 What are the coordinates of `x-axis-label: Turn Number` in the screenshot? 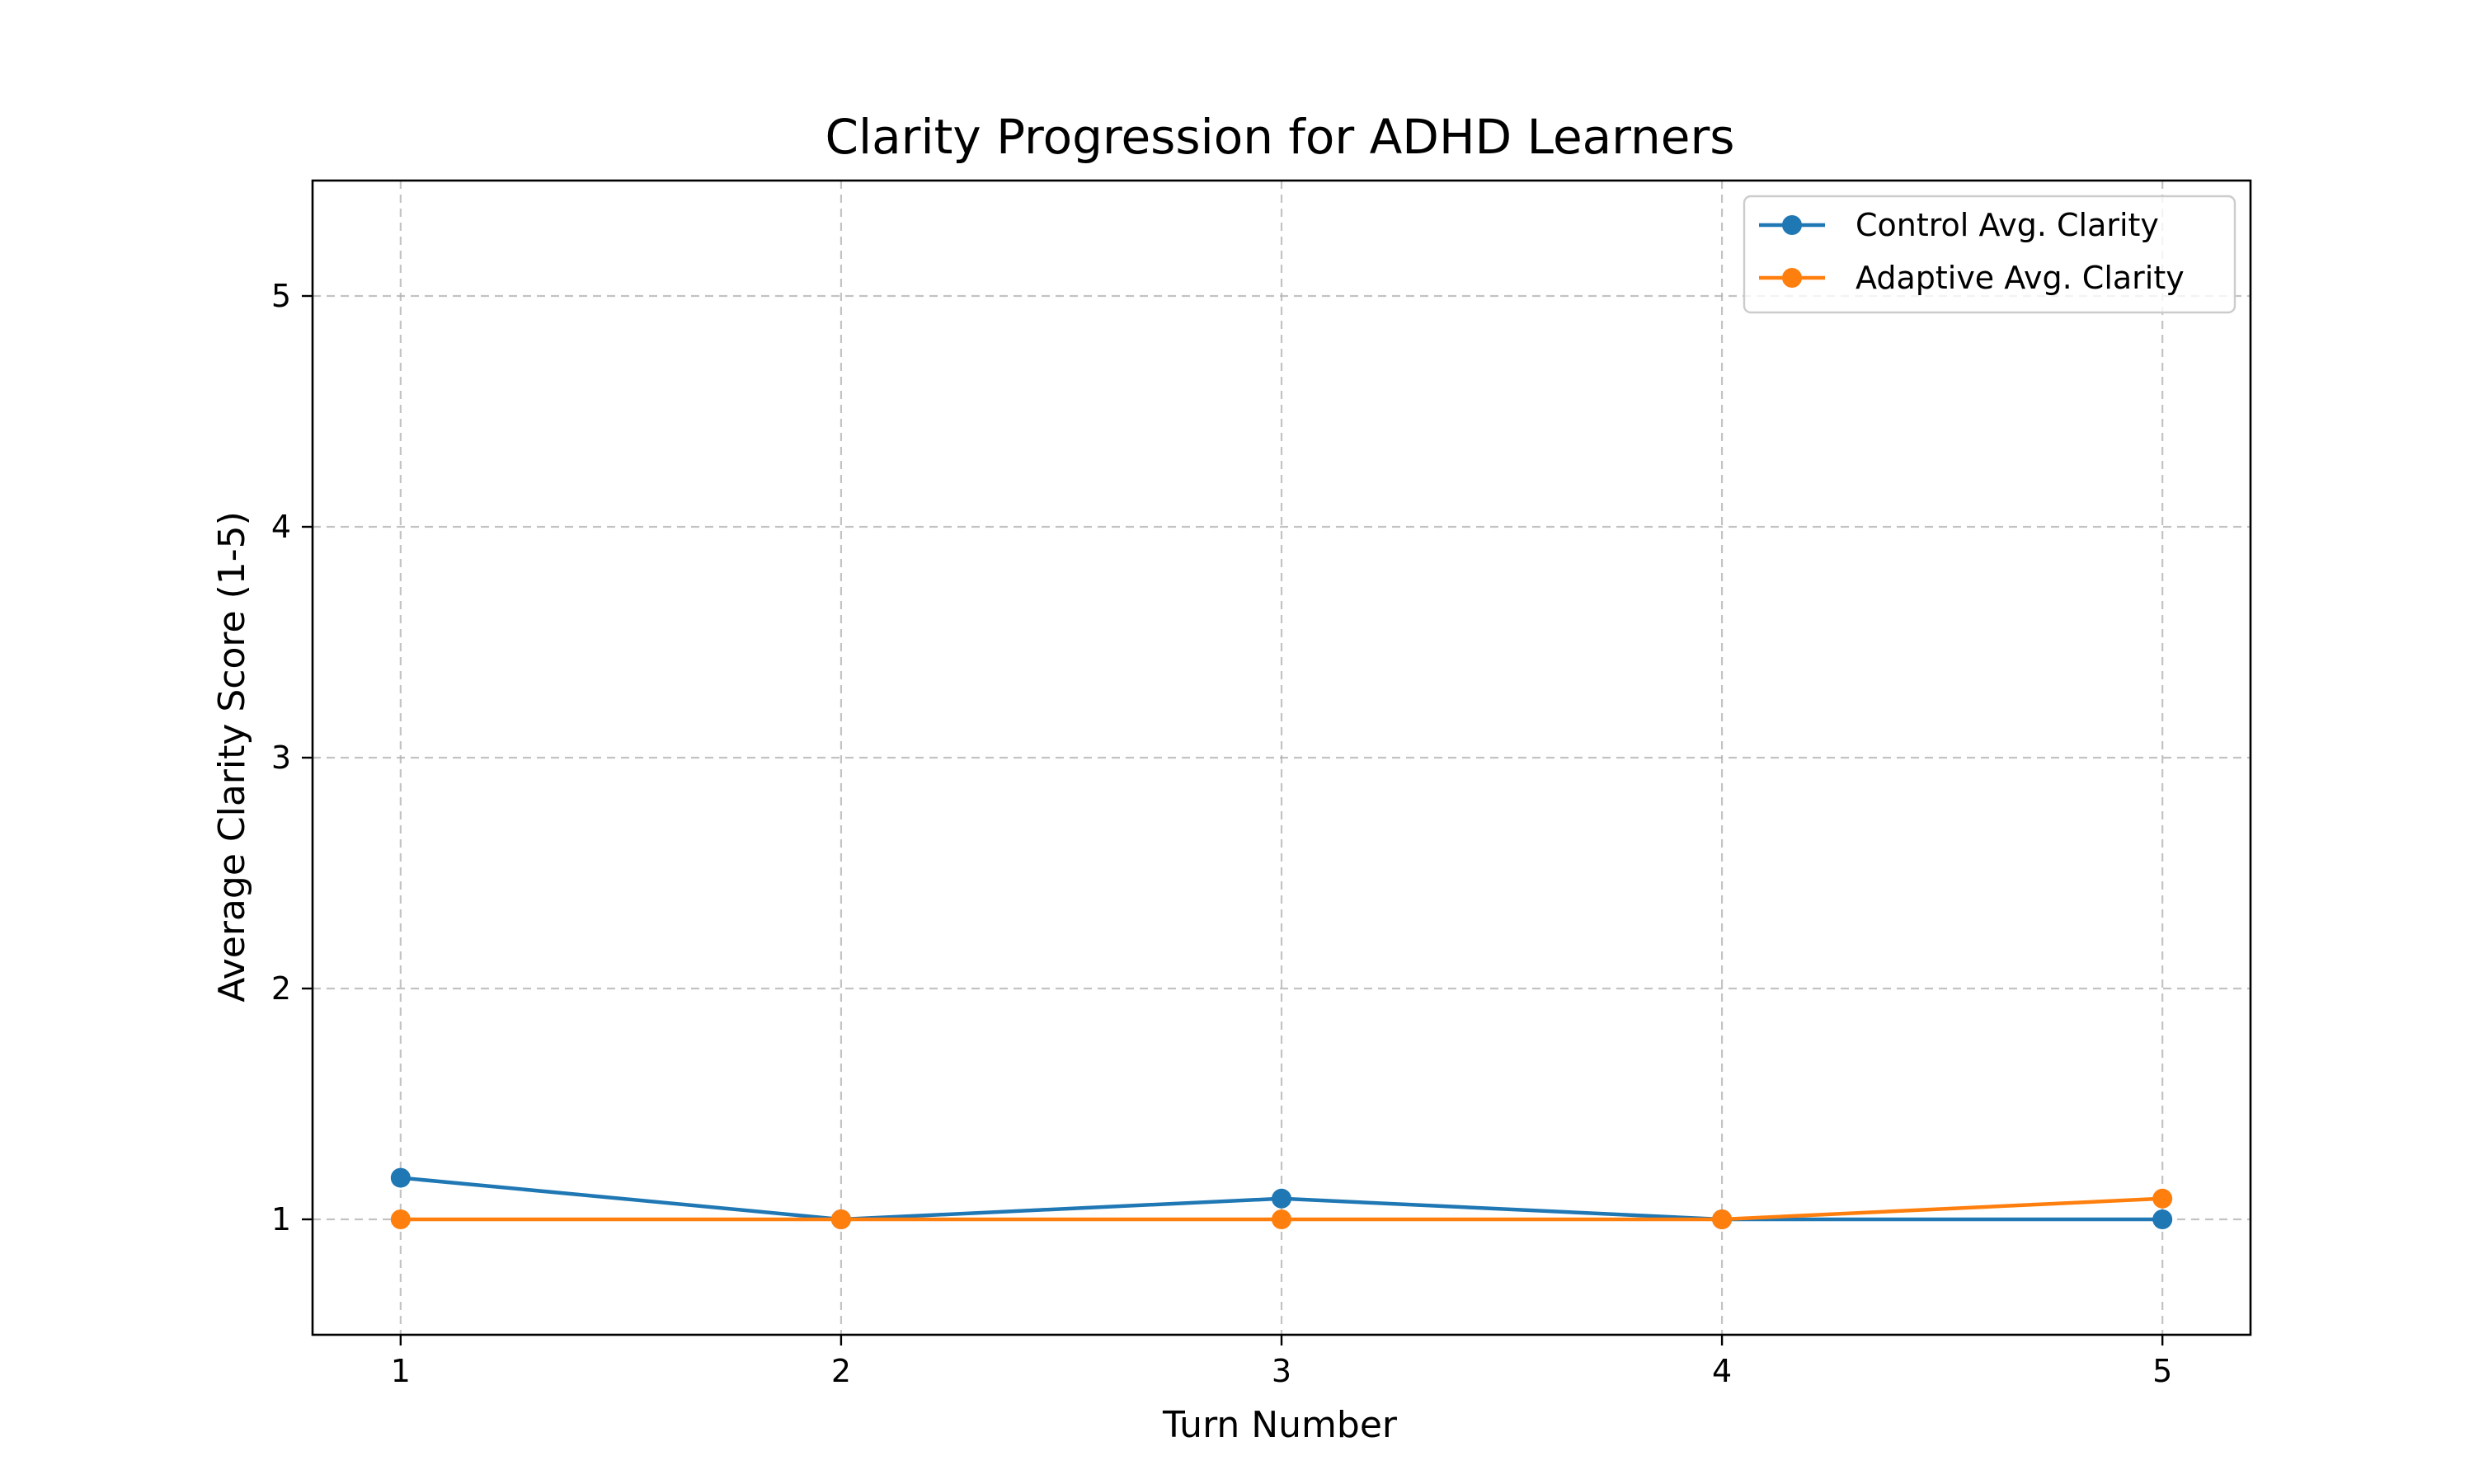 It's located at (1280, 1425).